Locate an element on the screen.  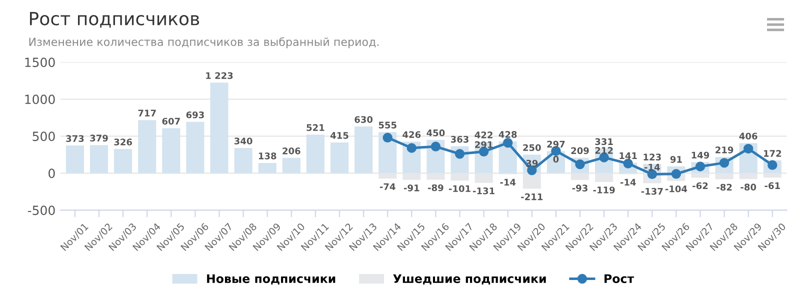
data-label: 172 is located at coordinates (773, 153).